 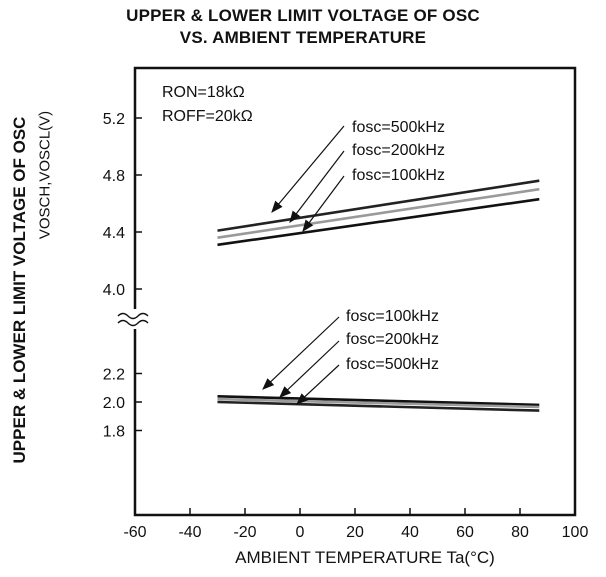 I want to click on condition-ron: RON=18kΩ, so click(x=203, y=92).